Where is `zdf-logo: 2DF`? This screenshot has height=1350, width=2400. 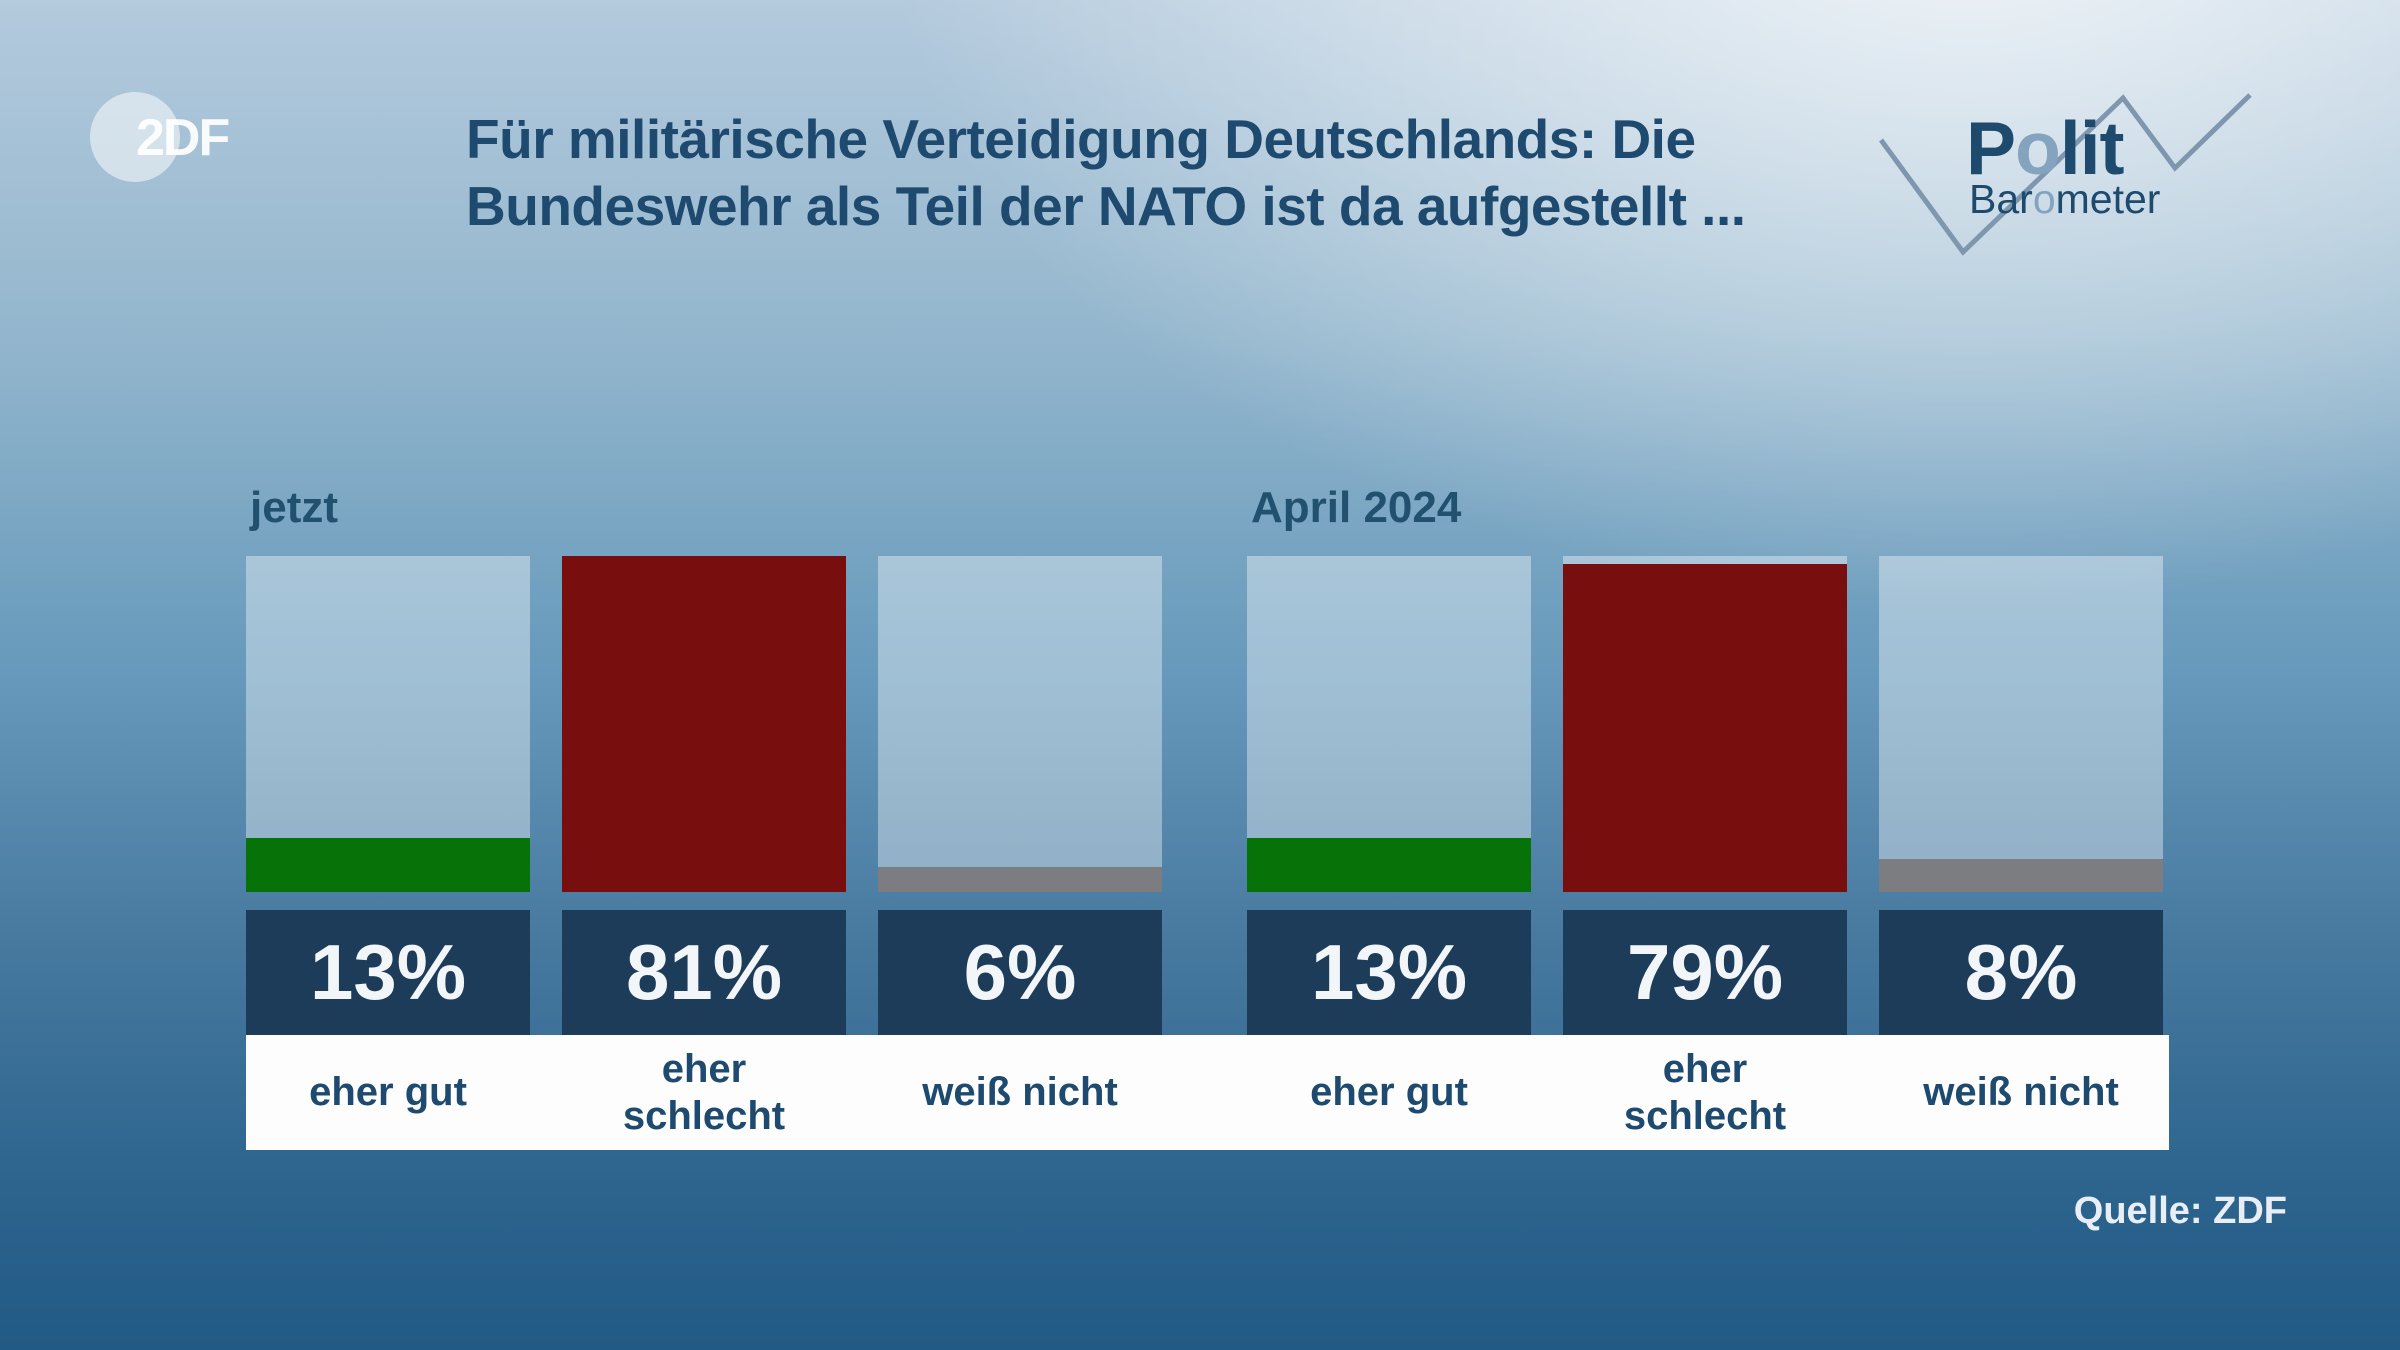
zdf-logo: 2DF is located at coordinates (205, 142).